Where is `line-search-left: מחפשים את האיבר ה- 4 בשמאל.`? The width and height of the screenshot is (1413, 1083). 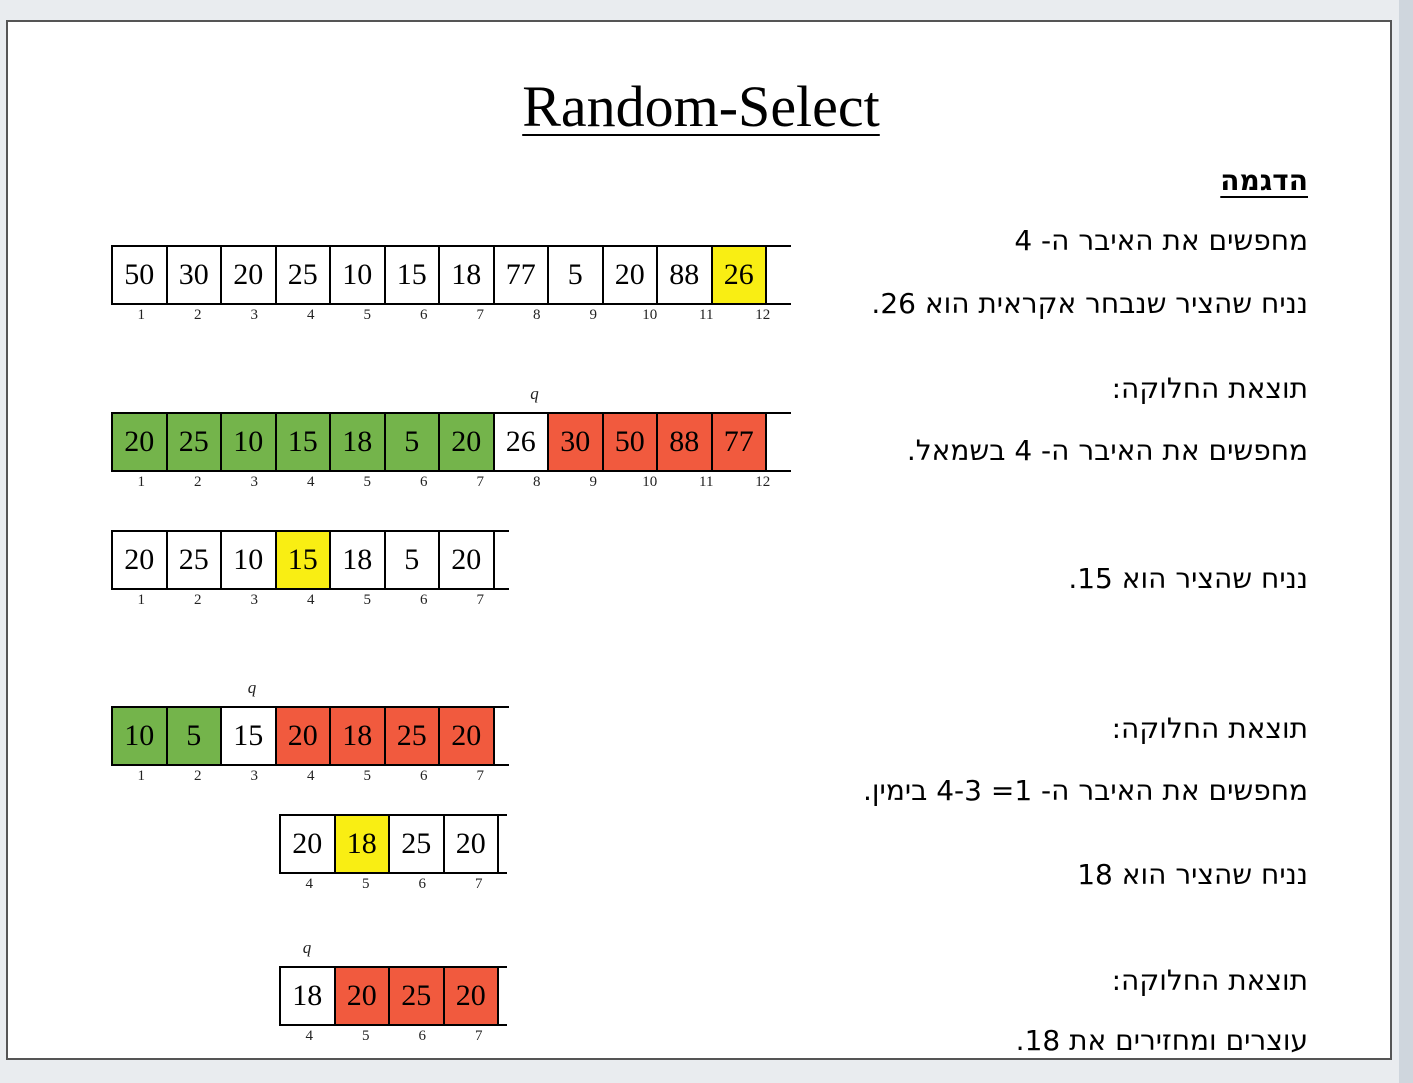
line-search-left: מחפשים את האיבר ה- 4 בשמאל. is located at coordinates (1107, 450).